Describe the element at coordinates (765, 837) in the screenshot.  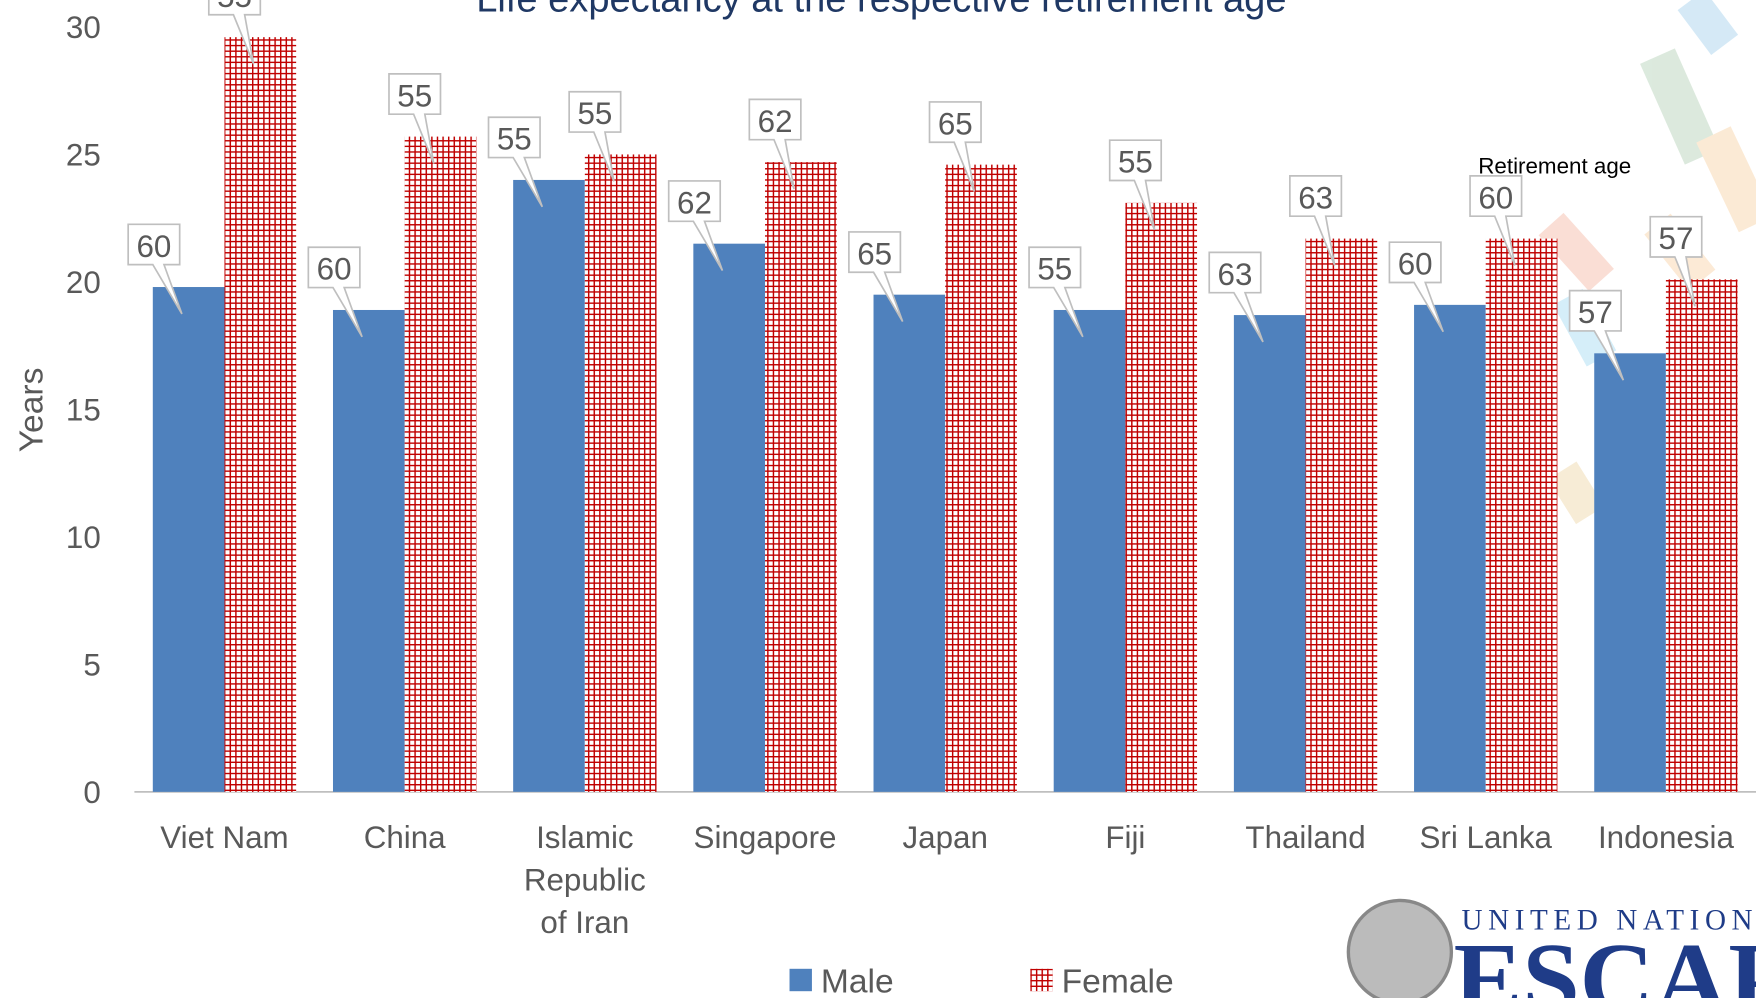
I see `x-tick-label: Singapore` at that location.